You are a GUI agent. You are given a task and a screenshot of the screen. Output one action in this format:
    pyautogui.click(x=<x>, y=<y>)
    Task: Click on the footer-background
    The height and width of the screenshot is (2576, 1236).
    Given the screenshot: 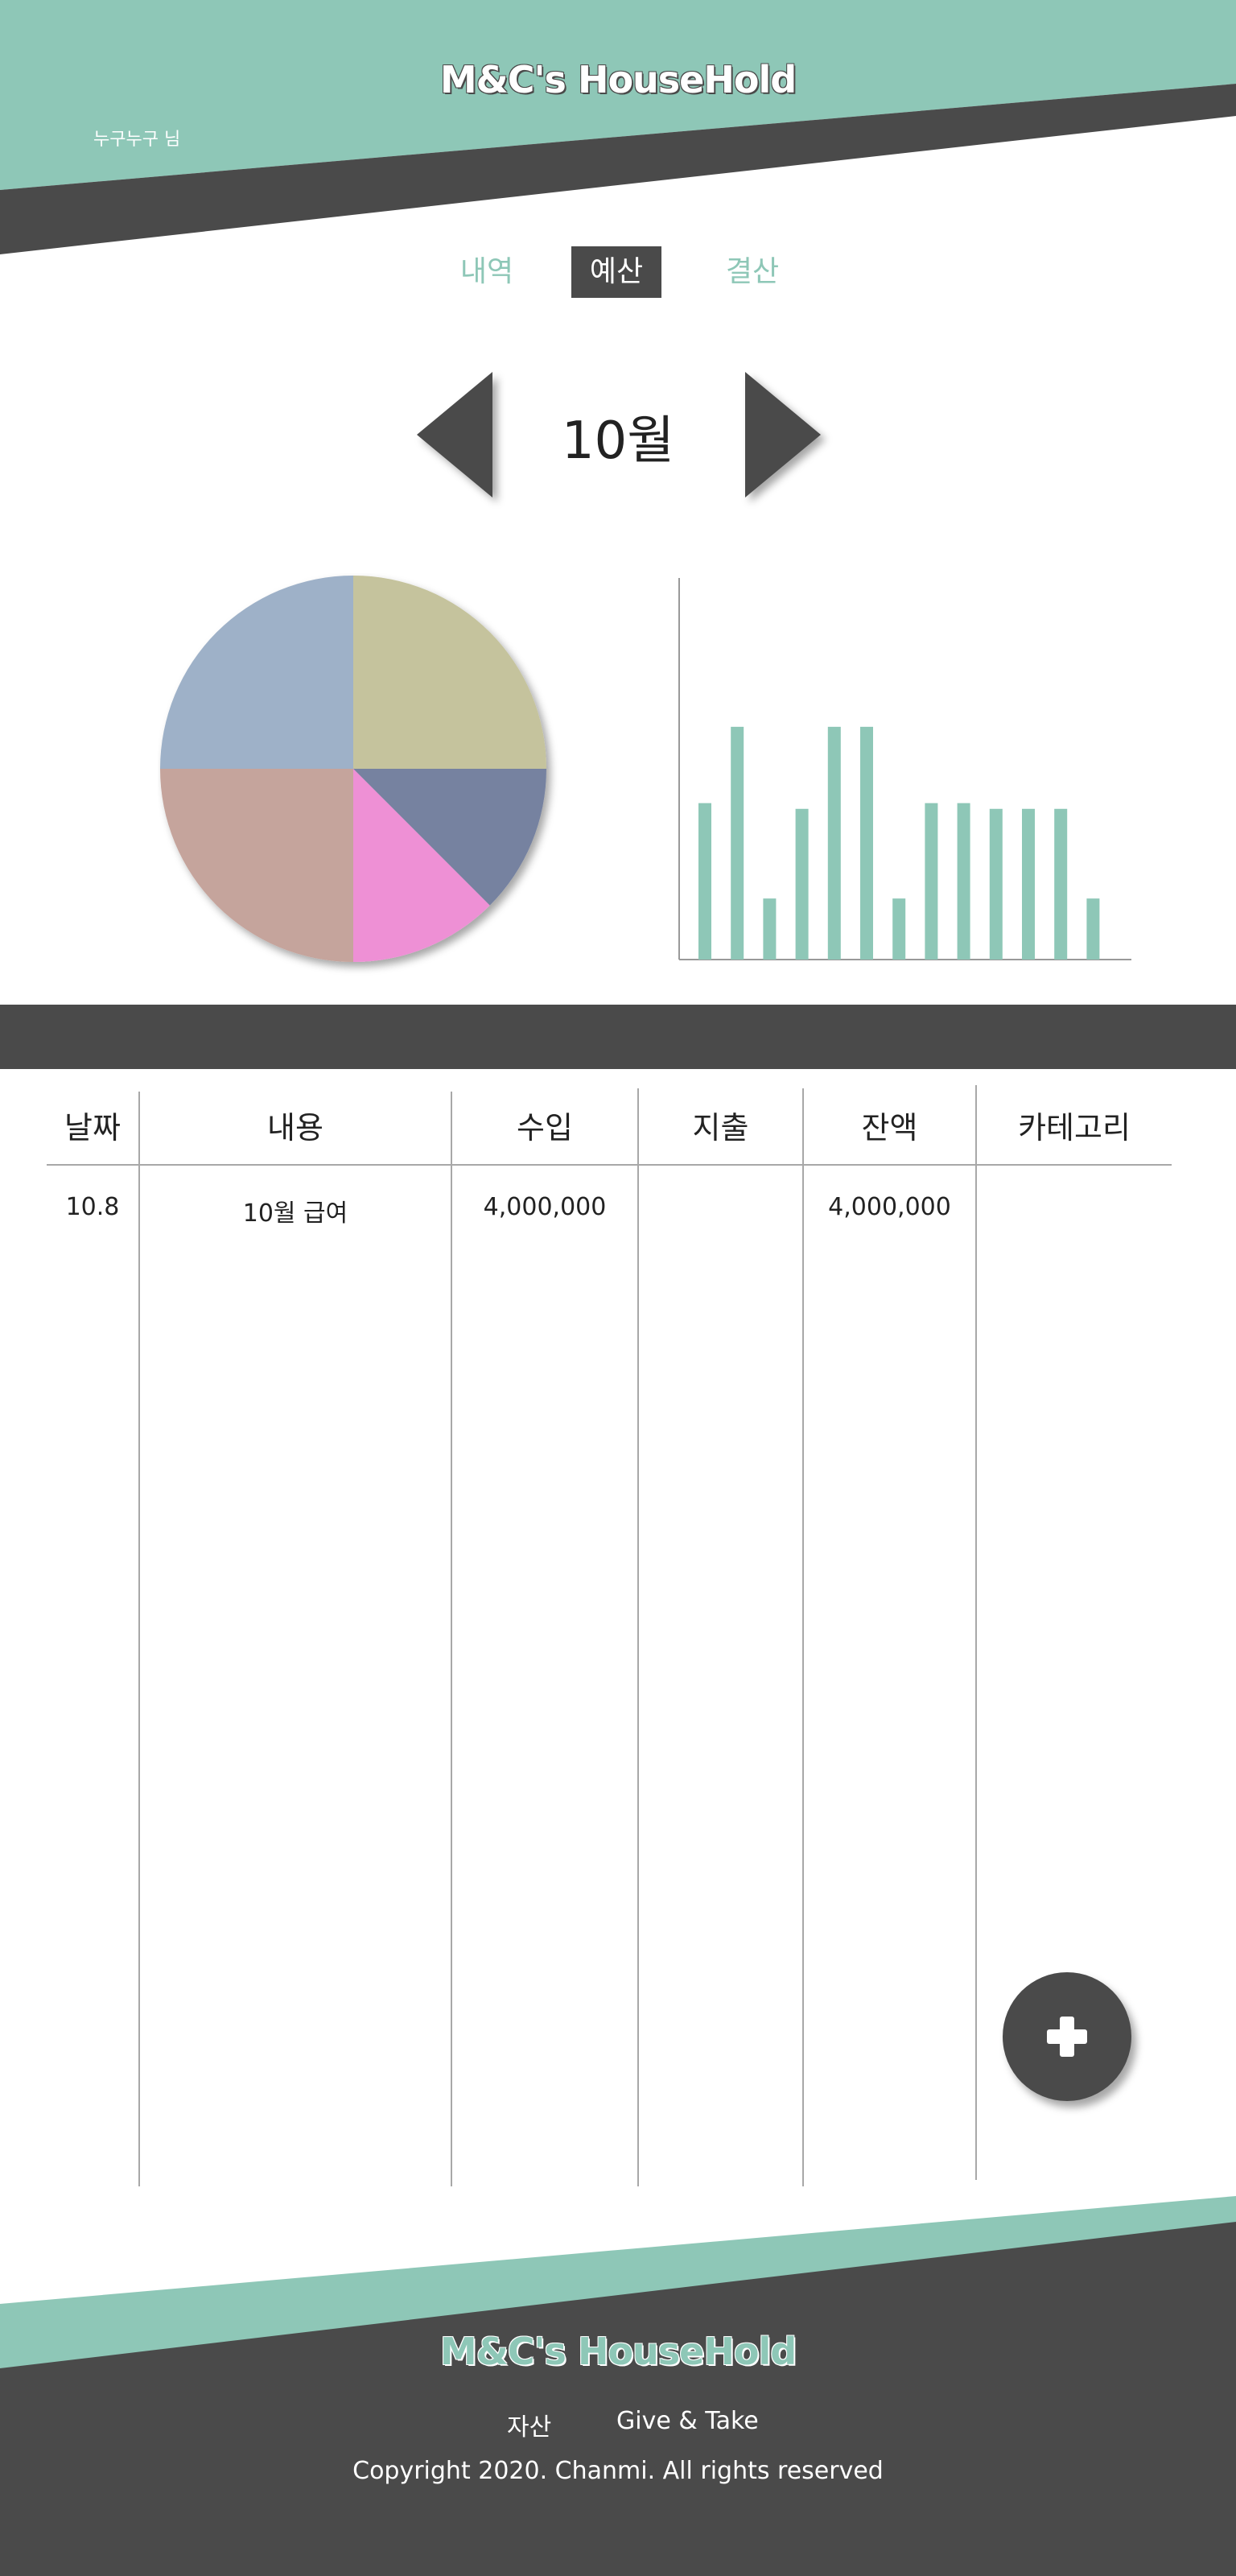 What is the action you would take?
    pyautogui.click(x=618, y=2383)
    